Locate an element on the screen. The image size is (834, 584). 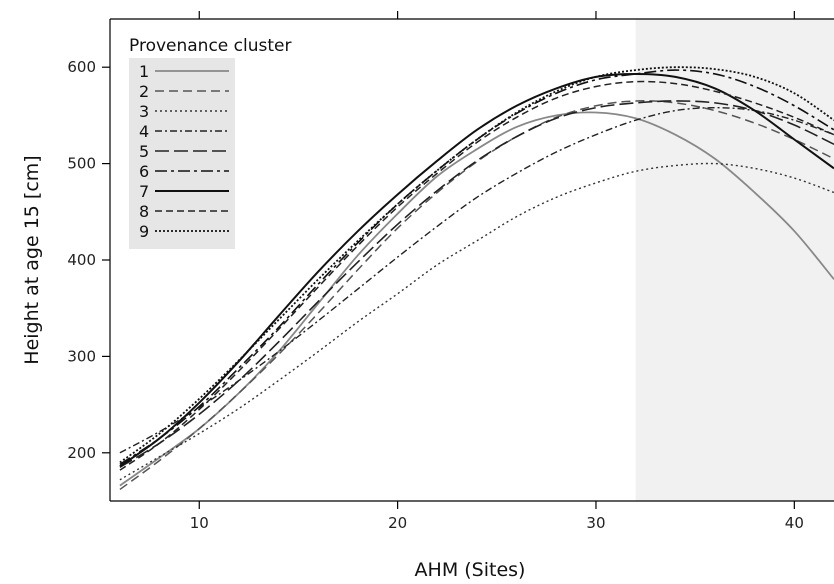
y-tick-label-200: 200 is located at coordinates (81, 453).